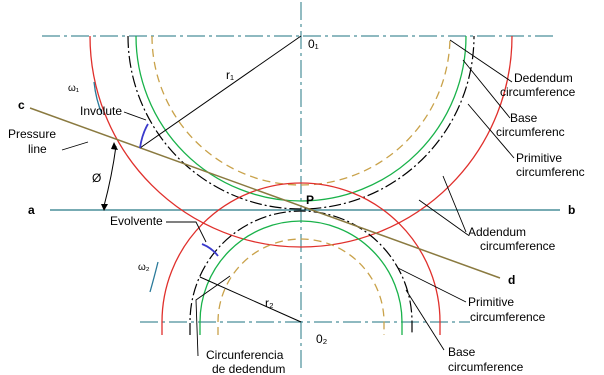 Image resolution: width=604 pixels, height=375 pixels. What do you see at coordinates (32, 134) in the screenshot?
I see `label-pressure-line-1: Pressure` at bounding box center [32, 134].